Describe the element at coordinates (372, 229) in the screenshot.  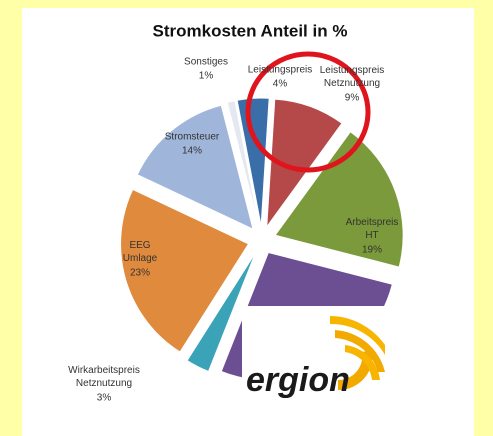
I see `slice-label: Arbeitspreis HT` at that location.